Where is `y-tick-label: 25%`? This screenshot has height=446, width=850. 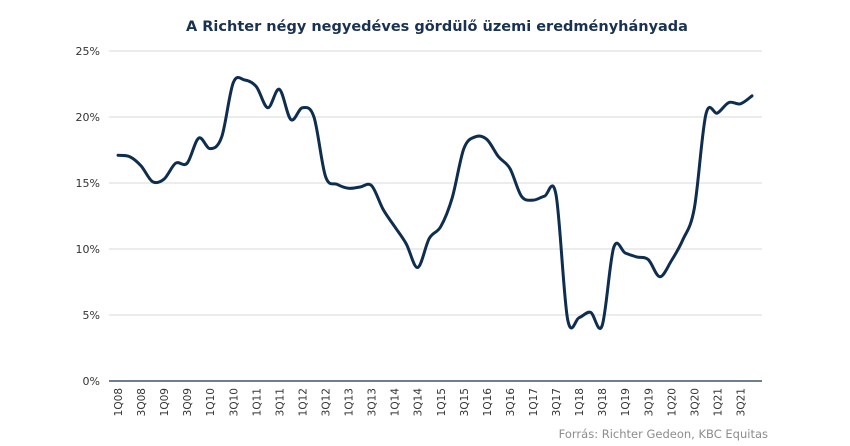
y-tick-label: 25% is located at coordinates (88, 51).